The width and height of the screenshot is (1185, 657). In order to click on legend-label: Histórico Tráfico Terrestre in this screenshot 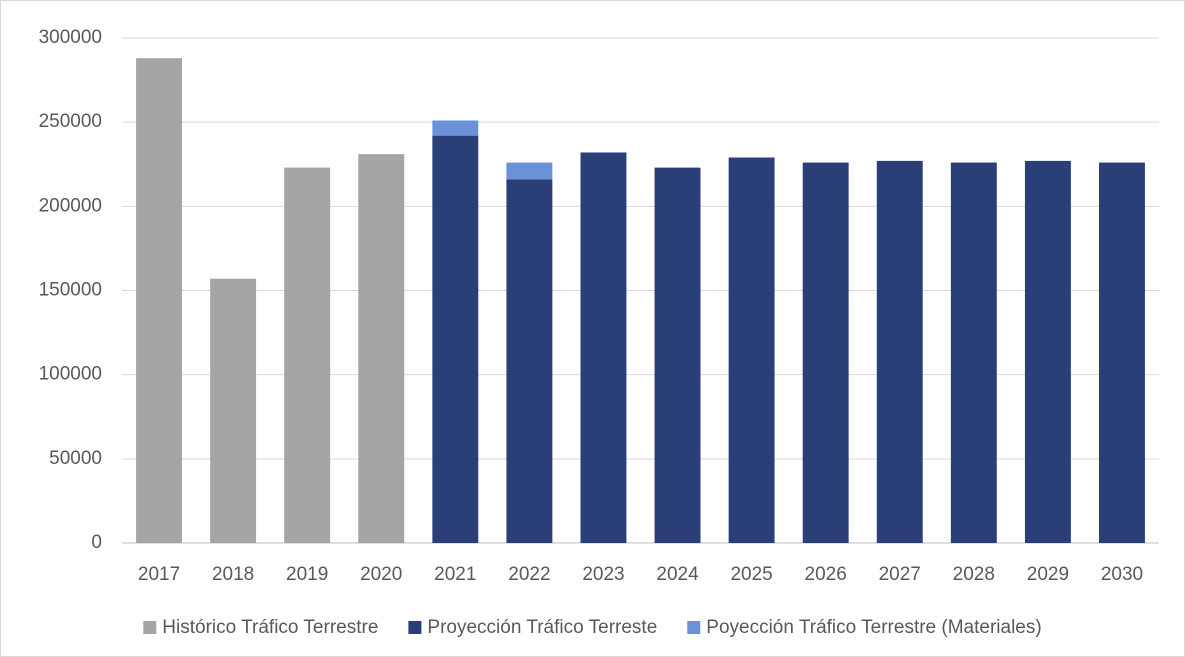, I will do `click(270, 627)`.